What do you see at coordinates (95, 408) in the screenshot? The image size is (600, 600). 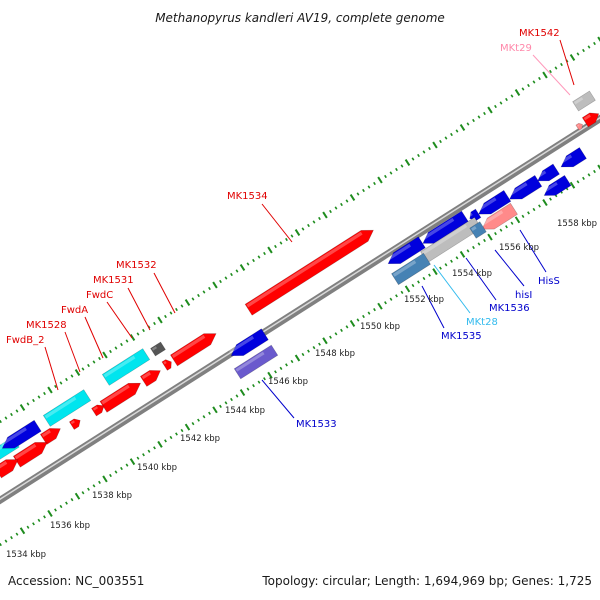 I see `gene-small-fwd-2-gloss` at bounding box center [95, 408].